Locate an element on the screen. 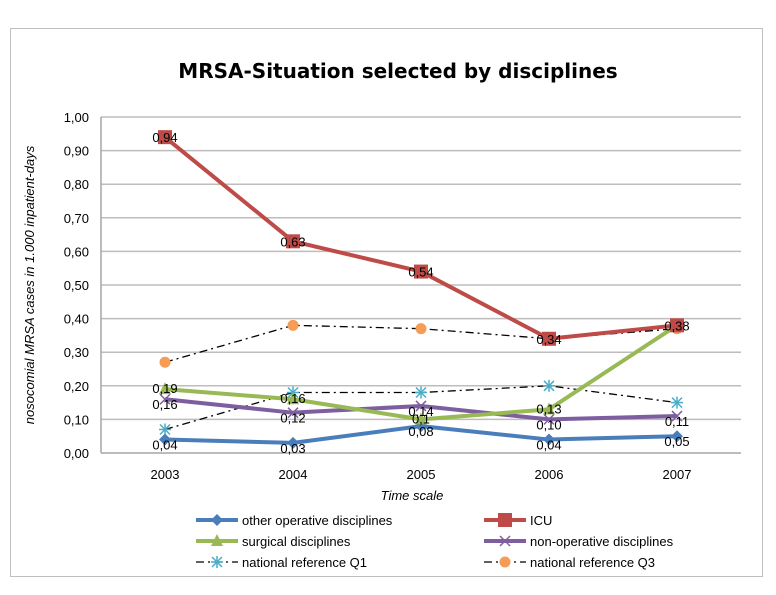  legend-item: surgical disciplines is located at coordinates (273, 541).